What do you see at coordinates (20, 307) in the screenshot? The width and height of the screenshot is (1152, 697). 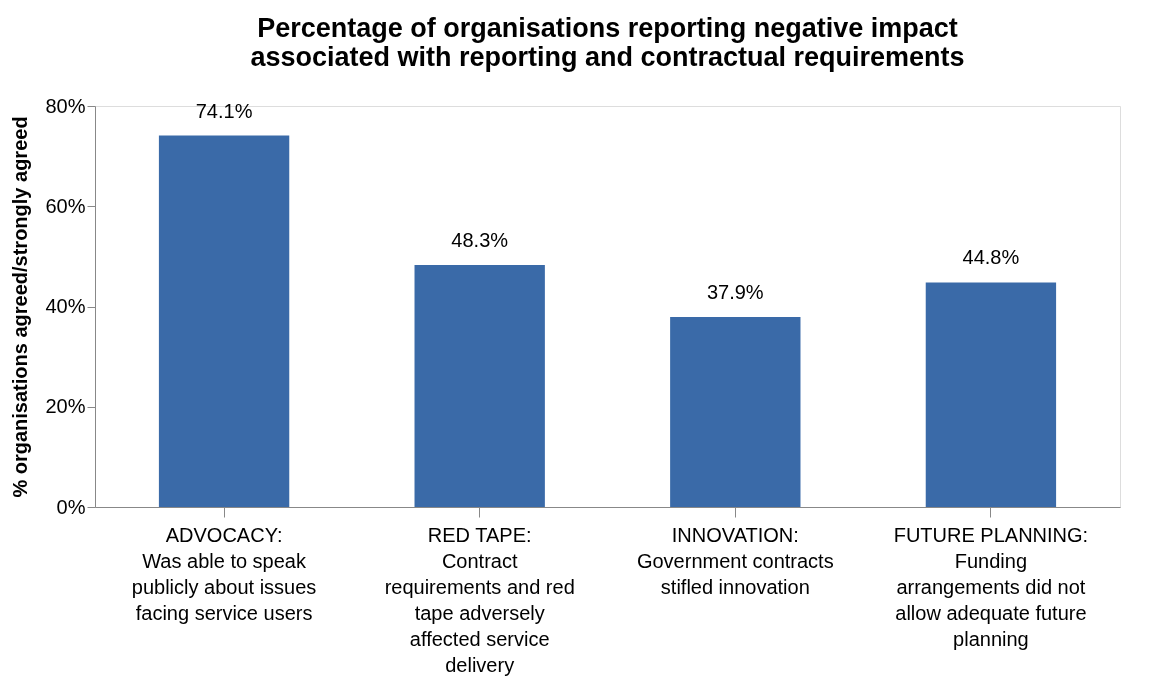 I see `y-axis-title: % organisations agreed/strongly agreed` at bounding box center [20, 307].